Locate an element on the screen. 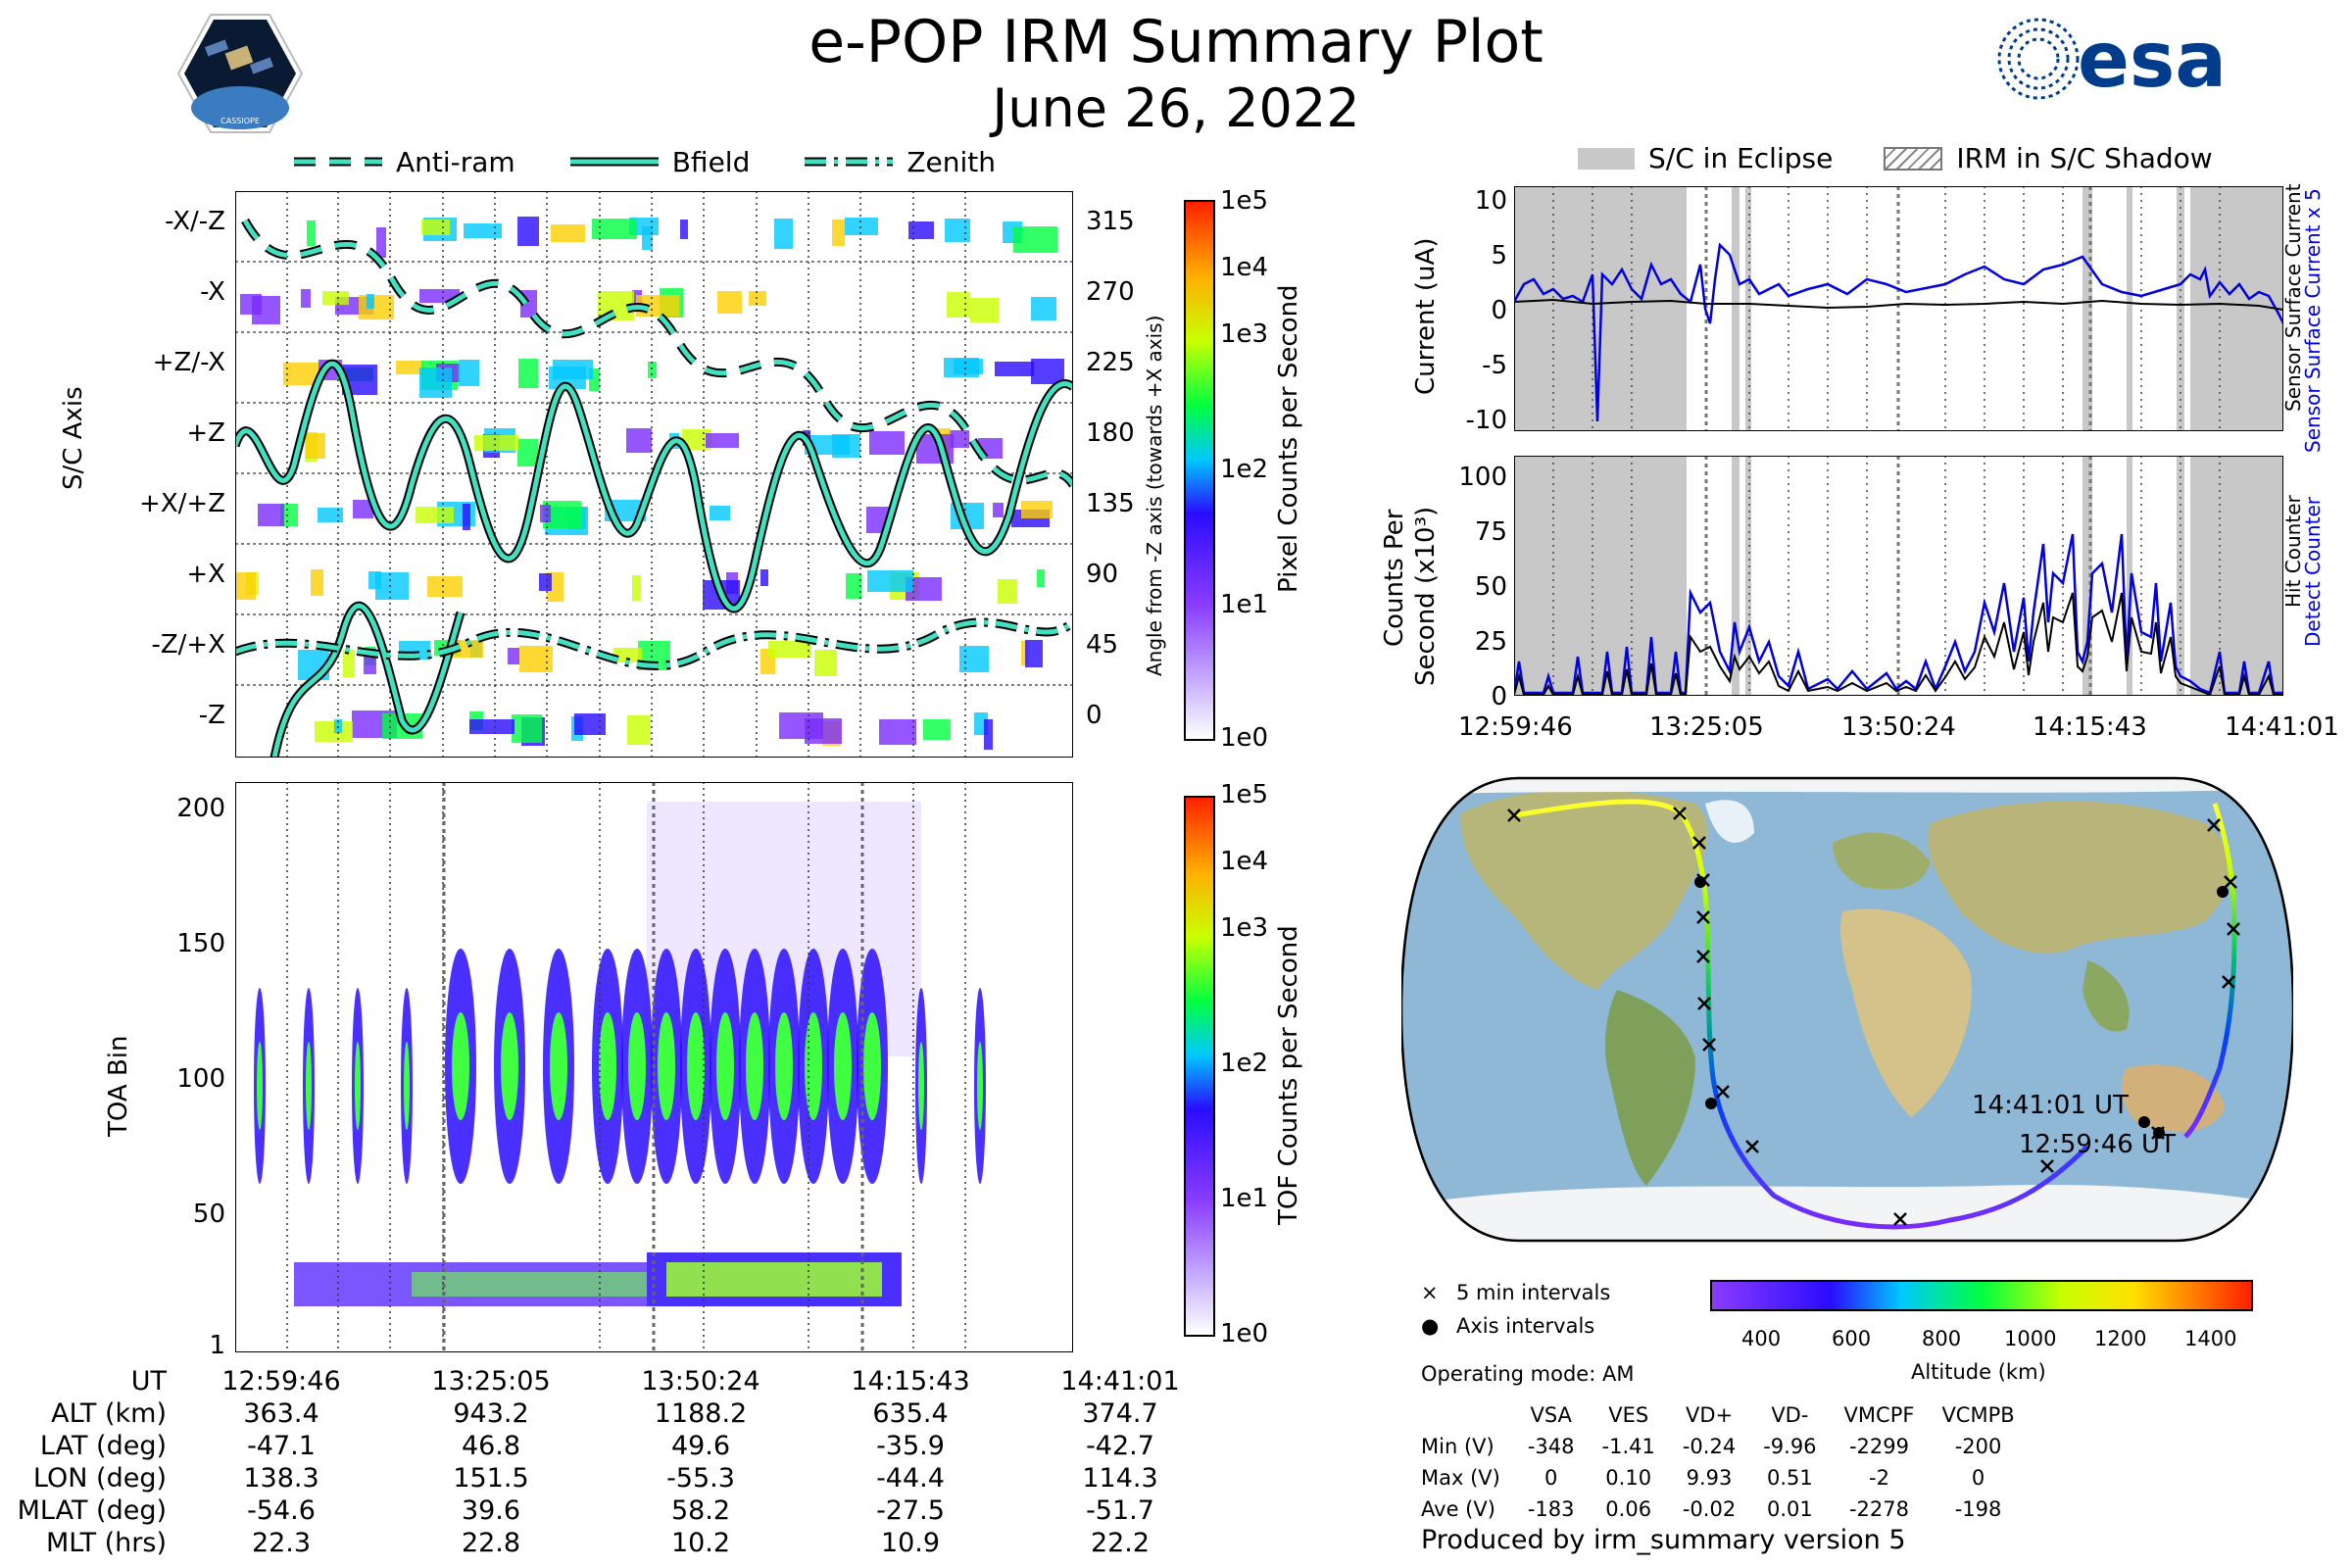  altitude-label: Altitude (km) is located at coordinates (1978, 1372).